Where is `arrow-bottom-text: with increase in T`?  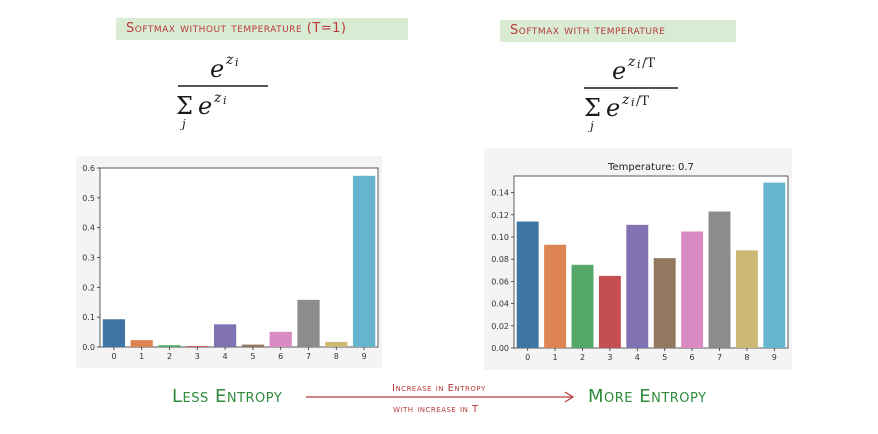
arrow-bottom-text: with increase in T is located at coordinates (436, 409).